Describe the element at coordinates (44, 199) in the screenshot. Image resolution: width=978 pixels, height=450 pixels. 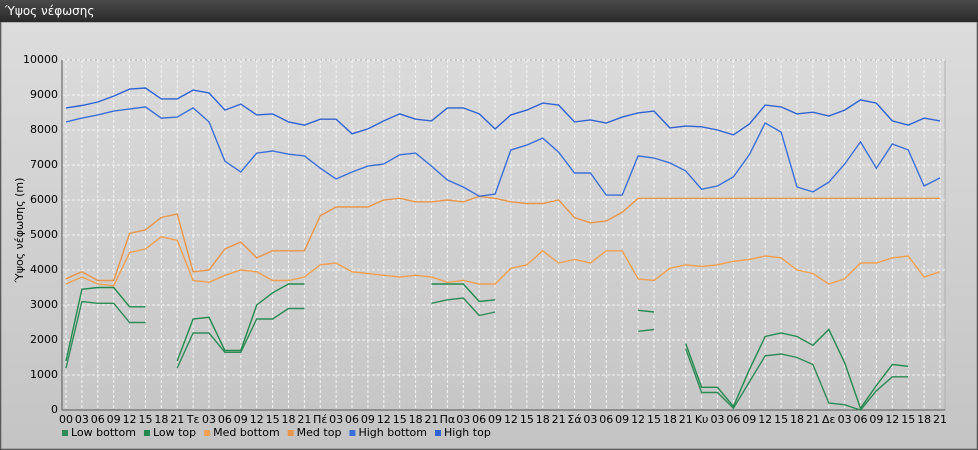
I see `y-tick-label: 6000` at that location.